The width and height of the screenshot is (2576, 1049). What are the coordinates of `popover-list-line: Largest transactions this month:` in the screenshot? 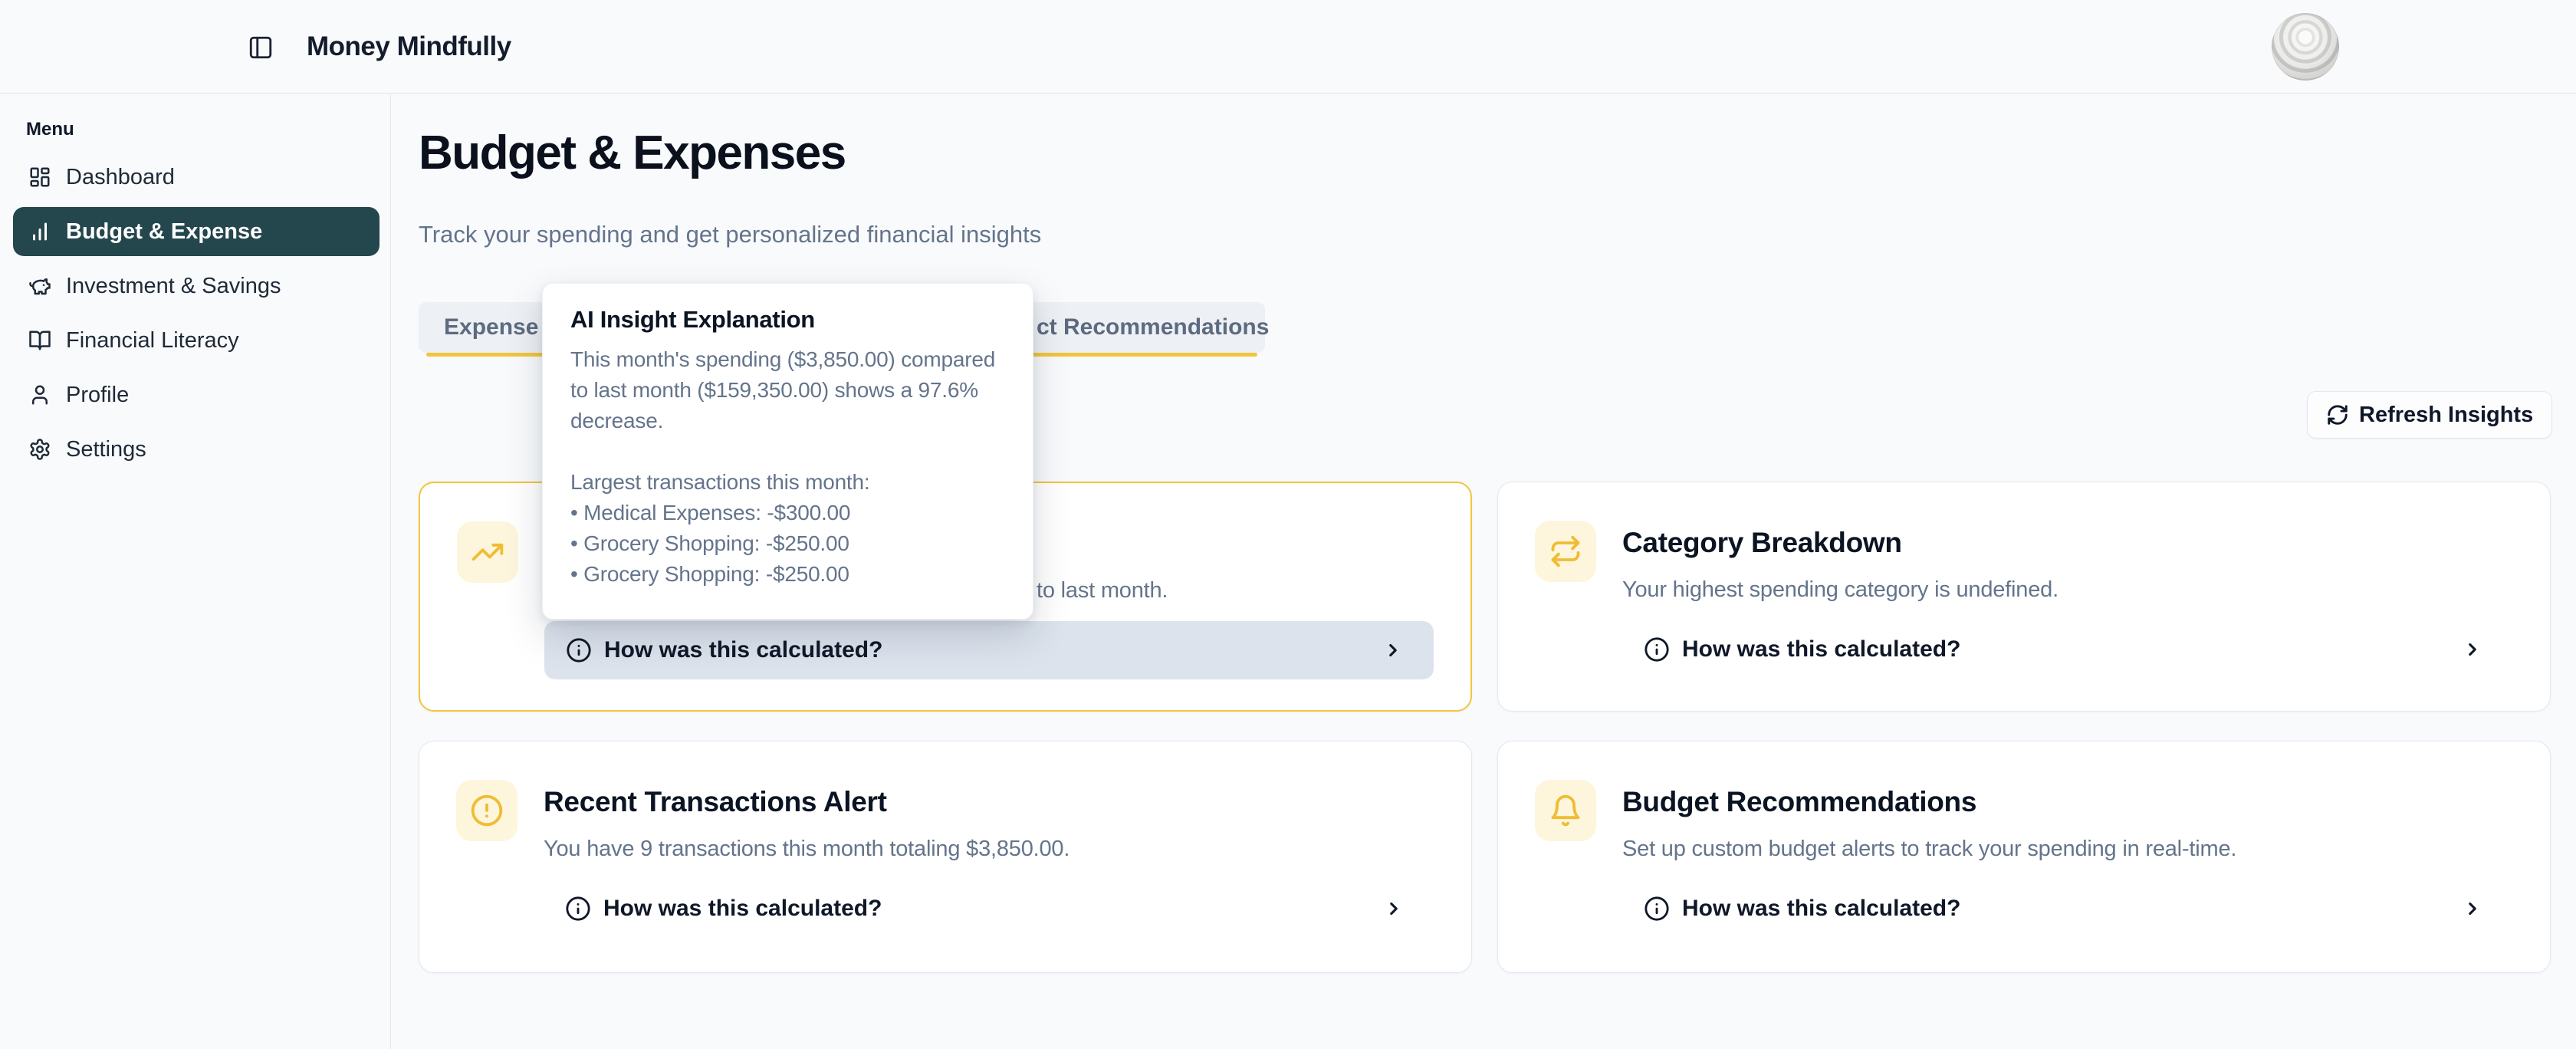 It's located at (720, 482).